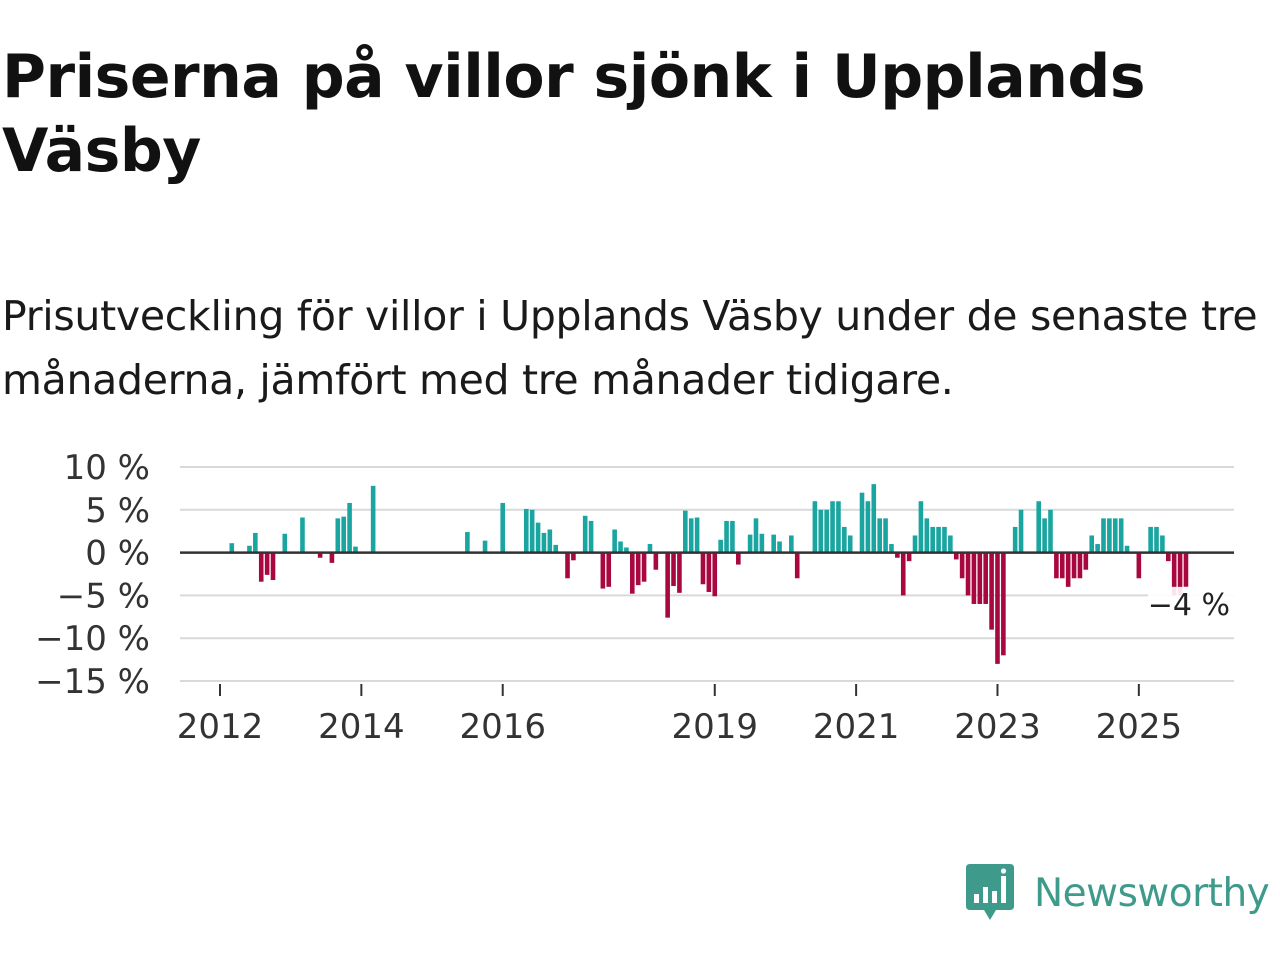 The image size is (1280, 960). What do you see at coordinates (117, 511) in the screenshot?
I see `y-tick-label: 5 %` at bounding box center [117, 511].